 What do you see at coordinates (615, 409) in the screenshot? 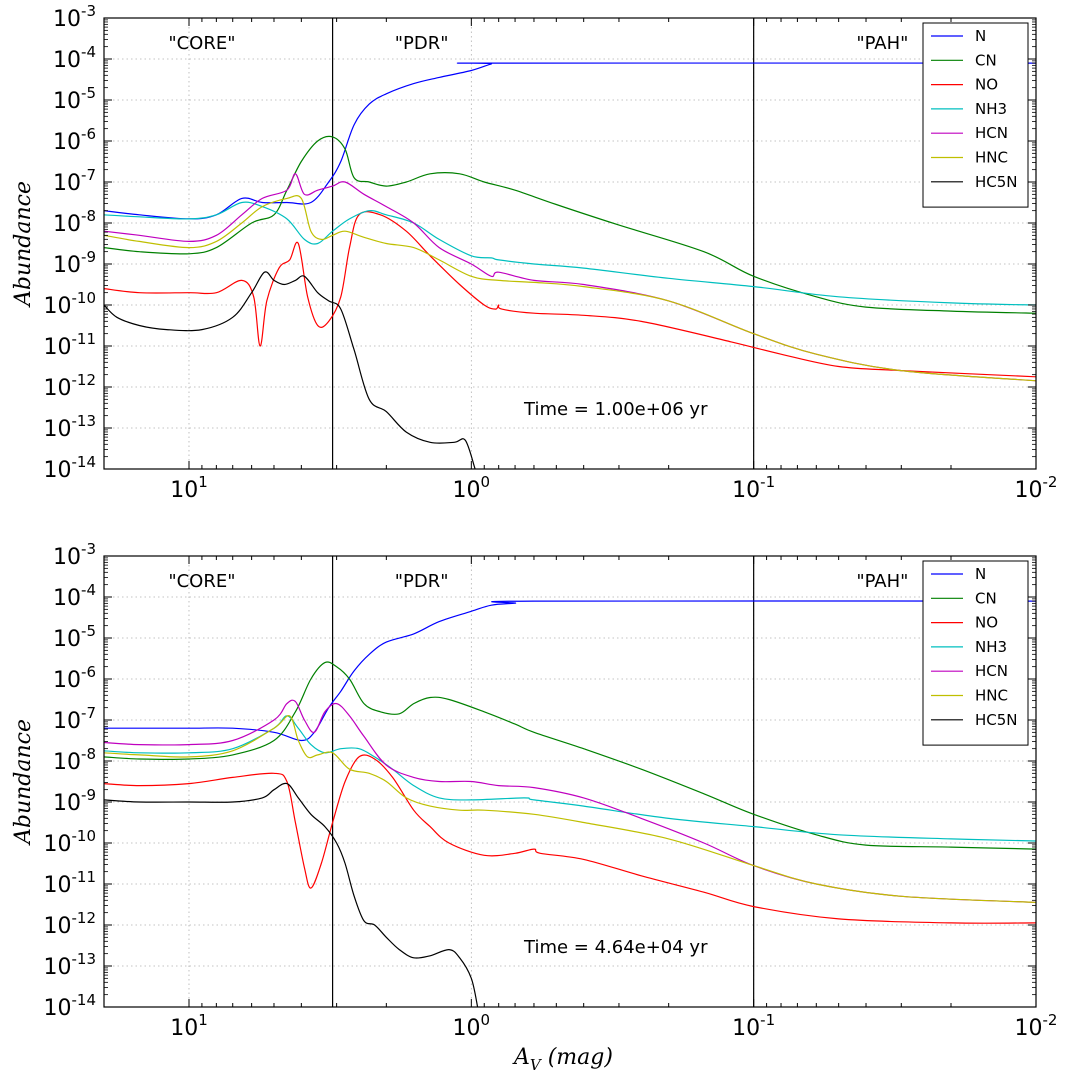
I see `time-annotation: Time = 1.00e+06 yr` at bounding box center [615, 409].